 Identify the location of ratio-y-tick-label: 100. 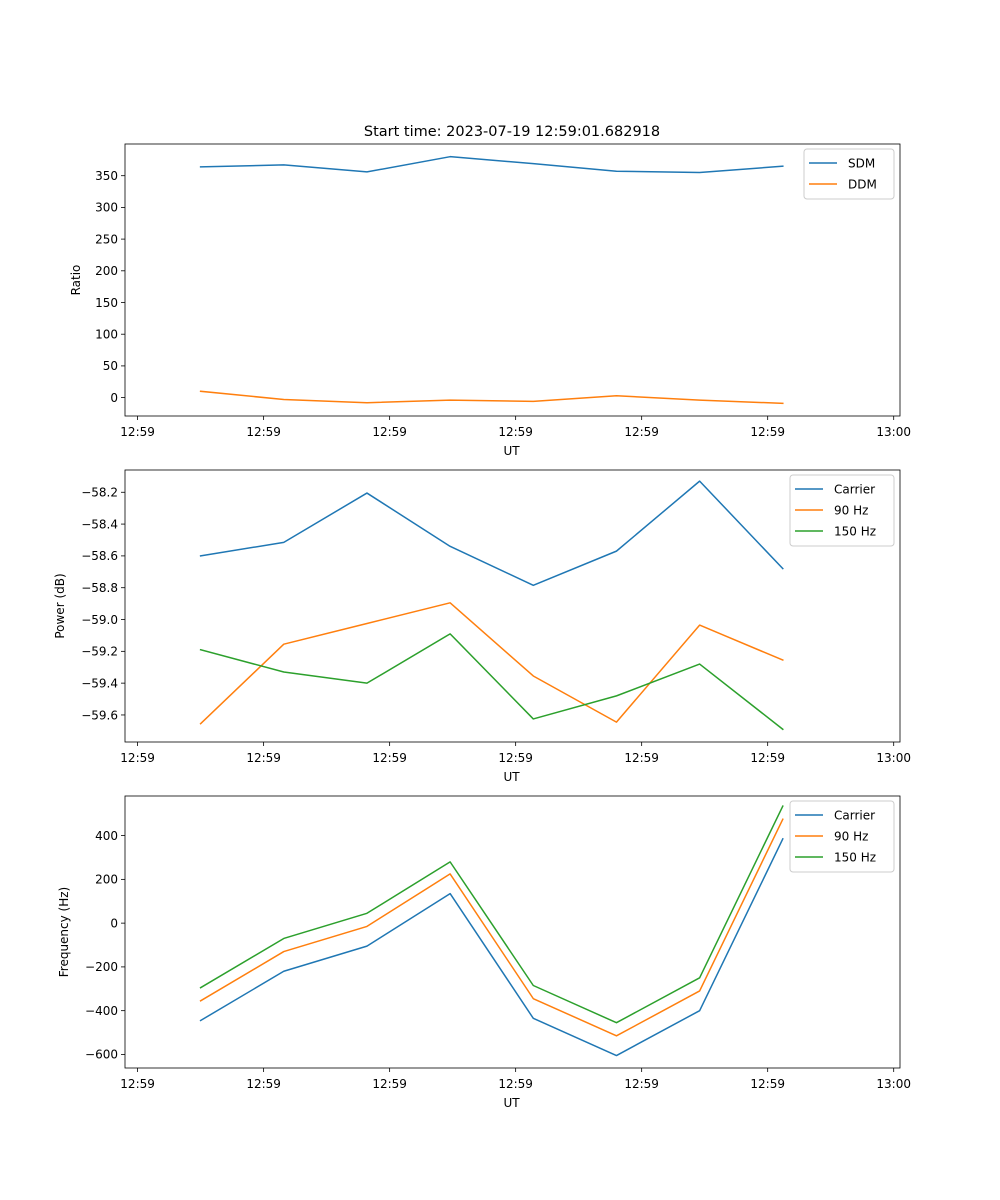
(106, 335).